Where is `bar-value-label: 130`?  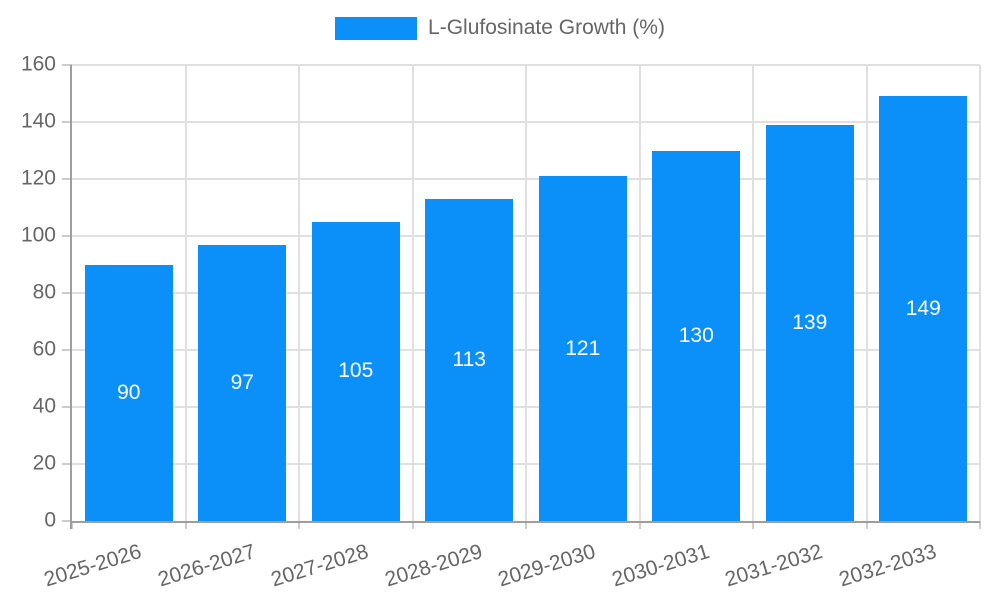 bar-value-label: 130 is located at coordinates (696, 335).